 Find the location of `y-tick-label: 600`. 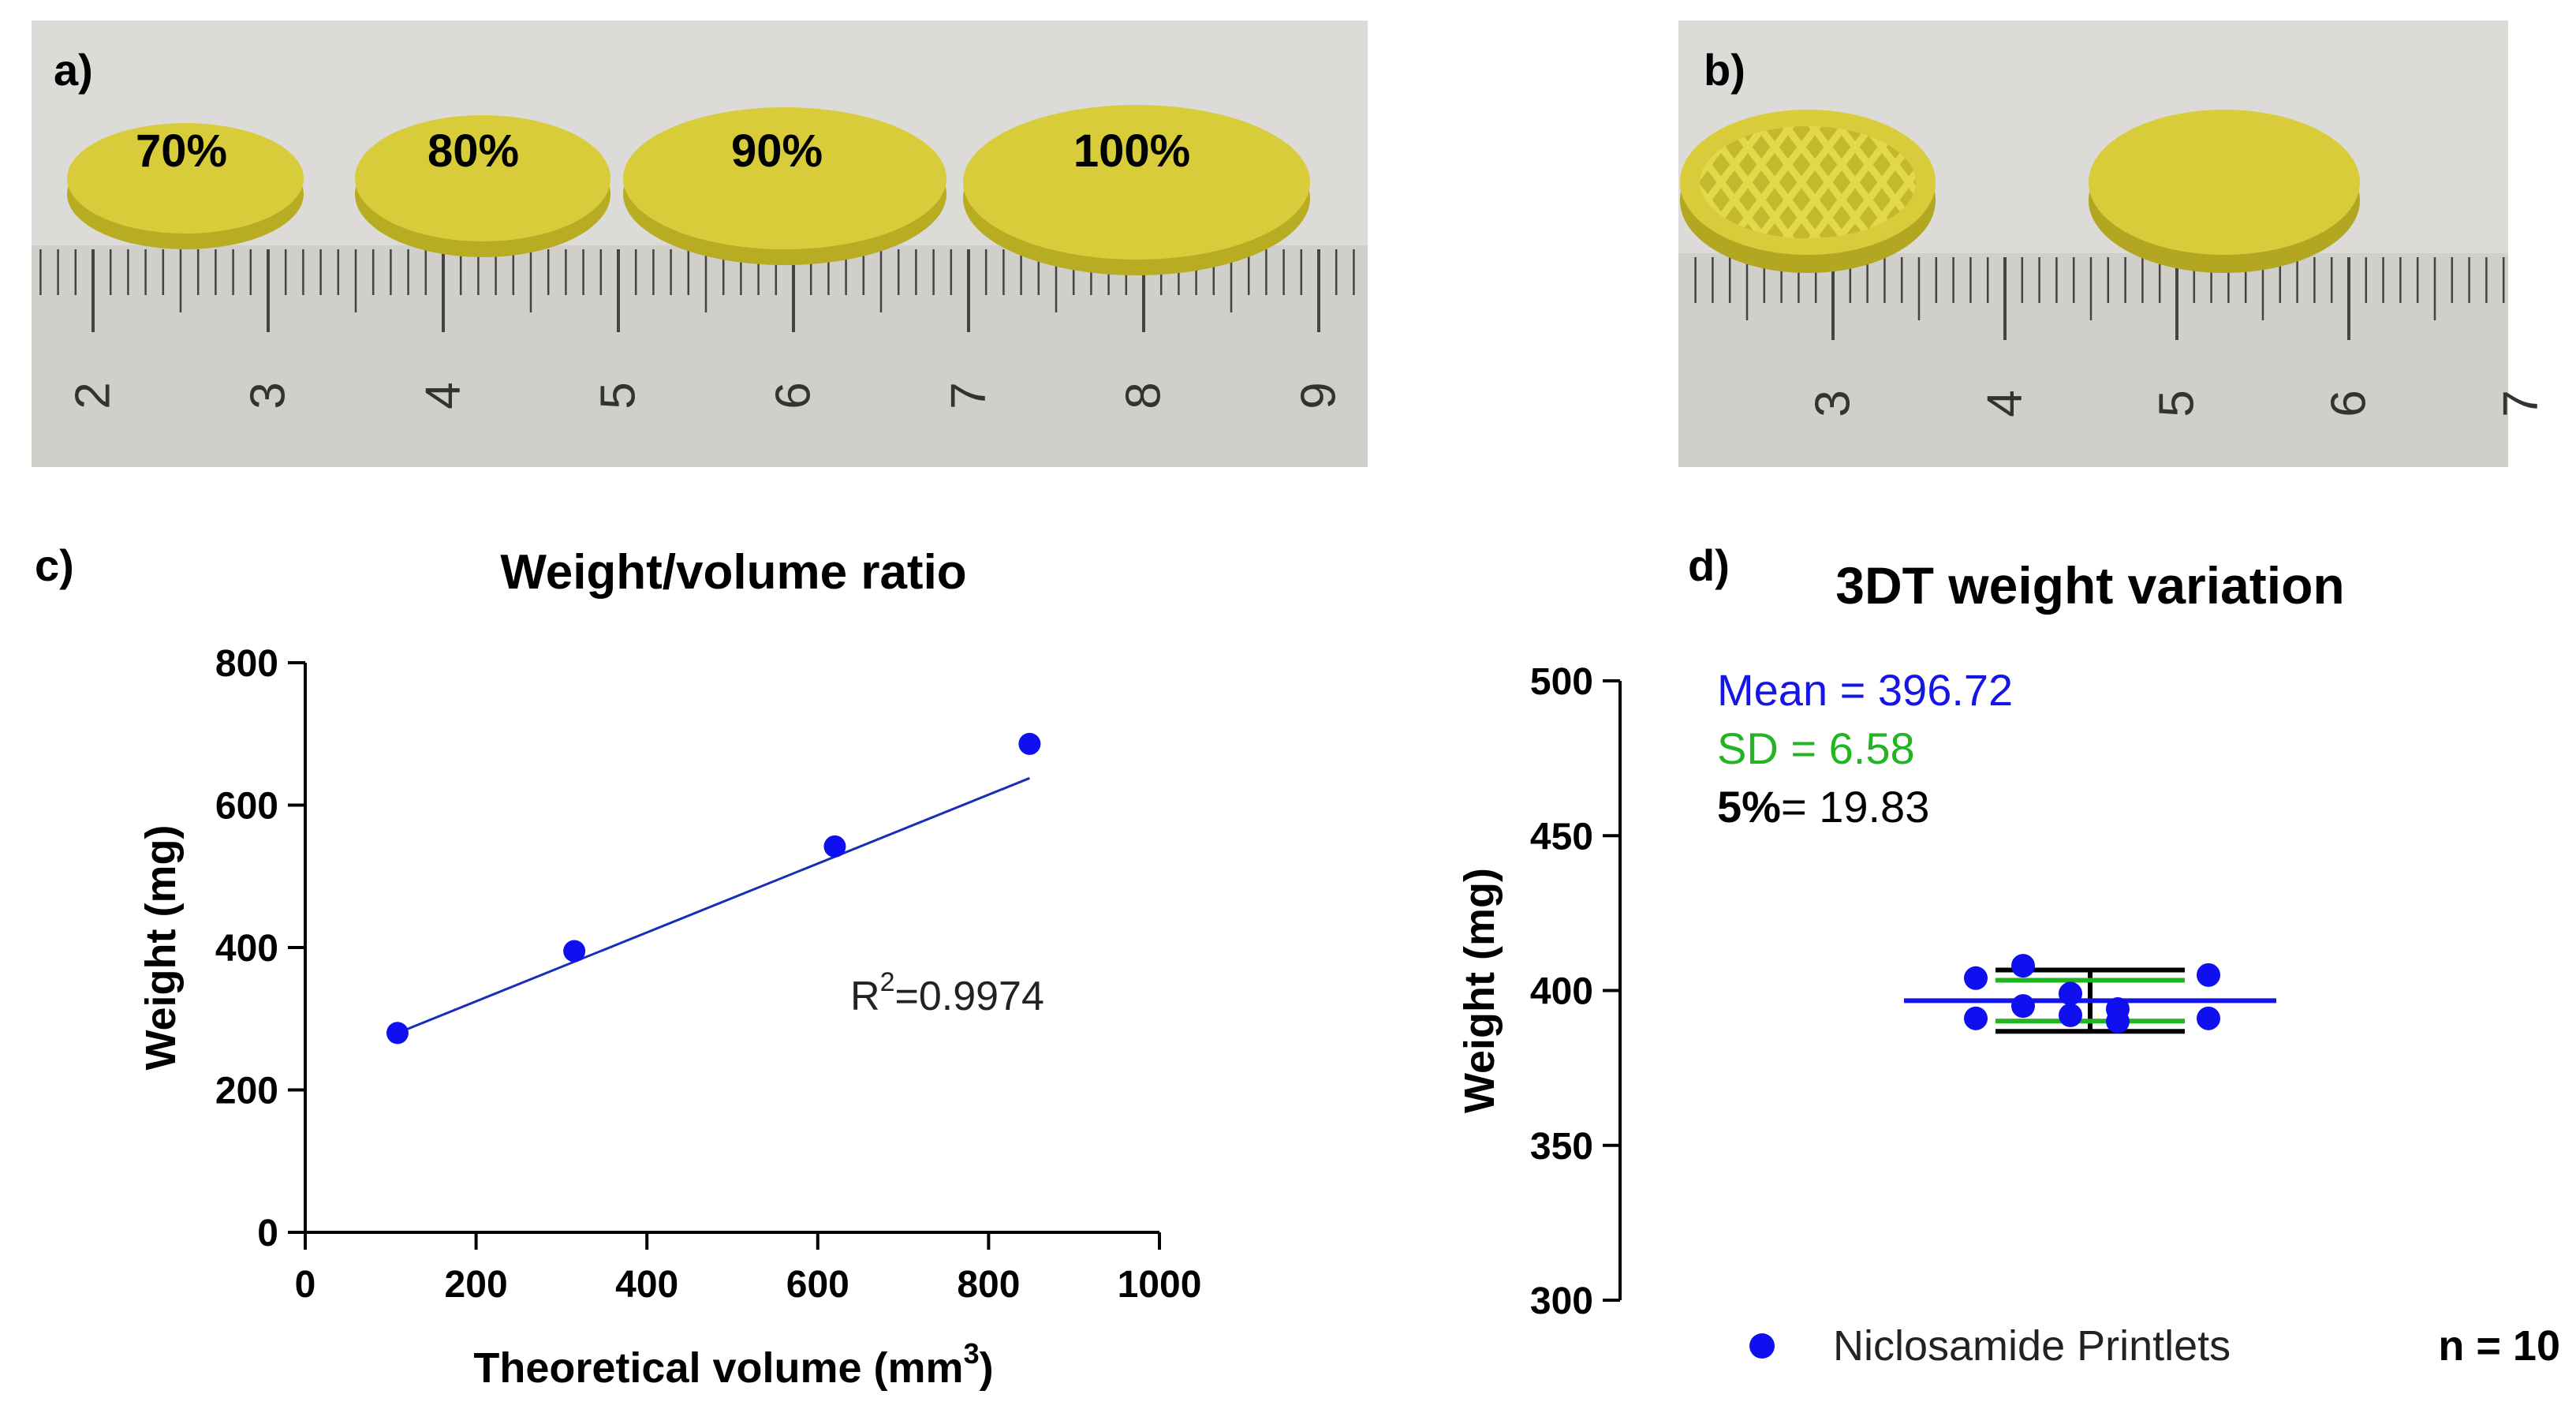

y-tick-label: 600 is located at coordinates (246, 807).